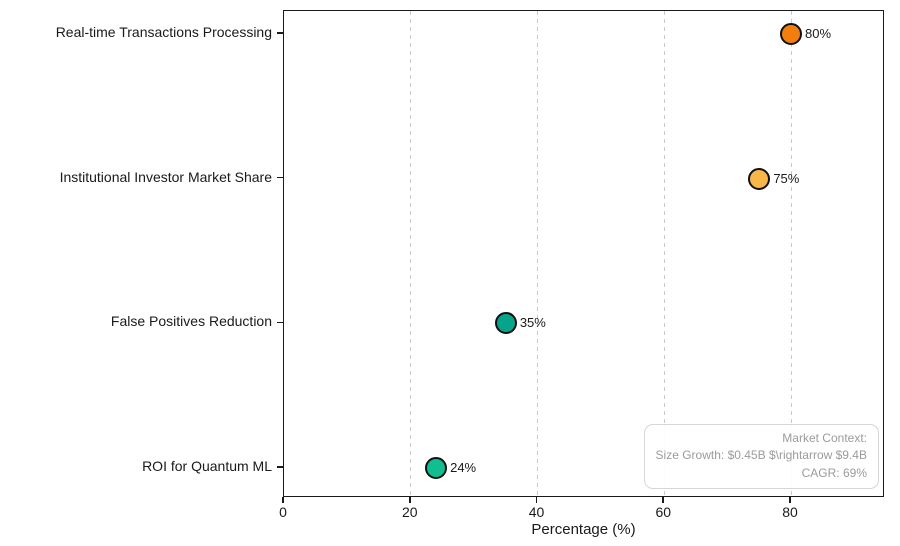  Describe the element at coordinates (663, 512) in the screenshot. I see `x-tick-label-60: 60` at that location.